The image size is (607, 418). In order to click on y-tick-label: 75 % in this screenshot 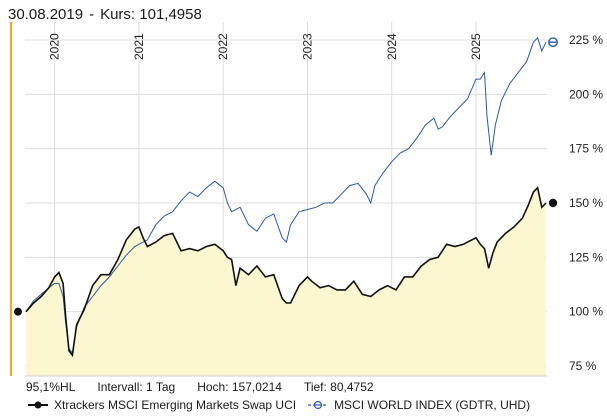, I will do `click(583, 366)`.